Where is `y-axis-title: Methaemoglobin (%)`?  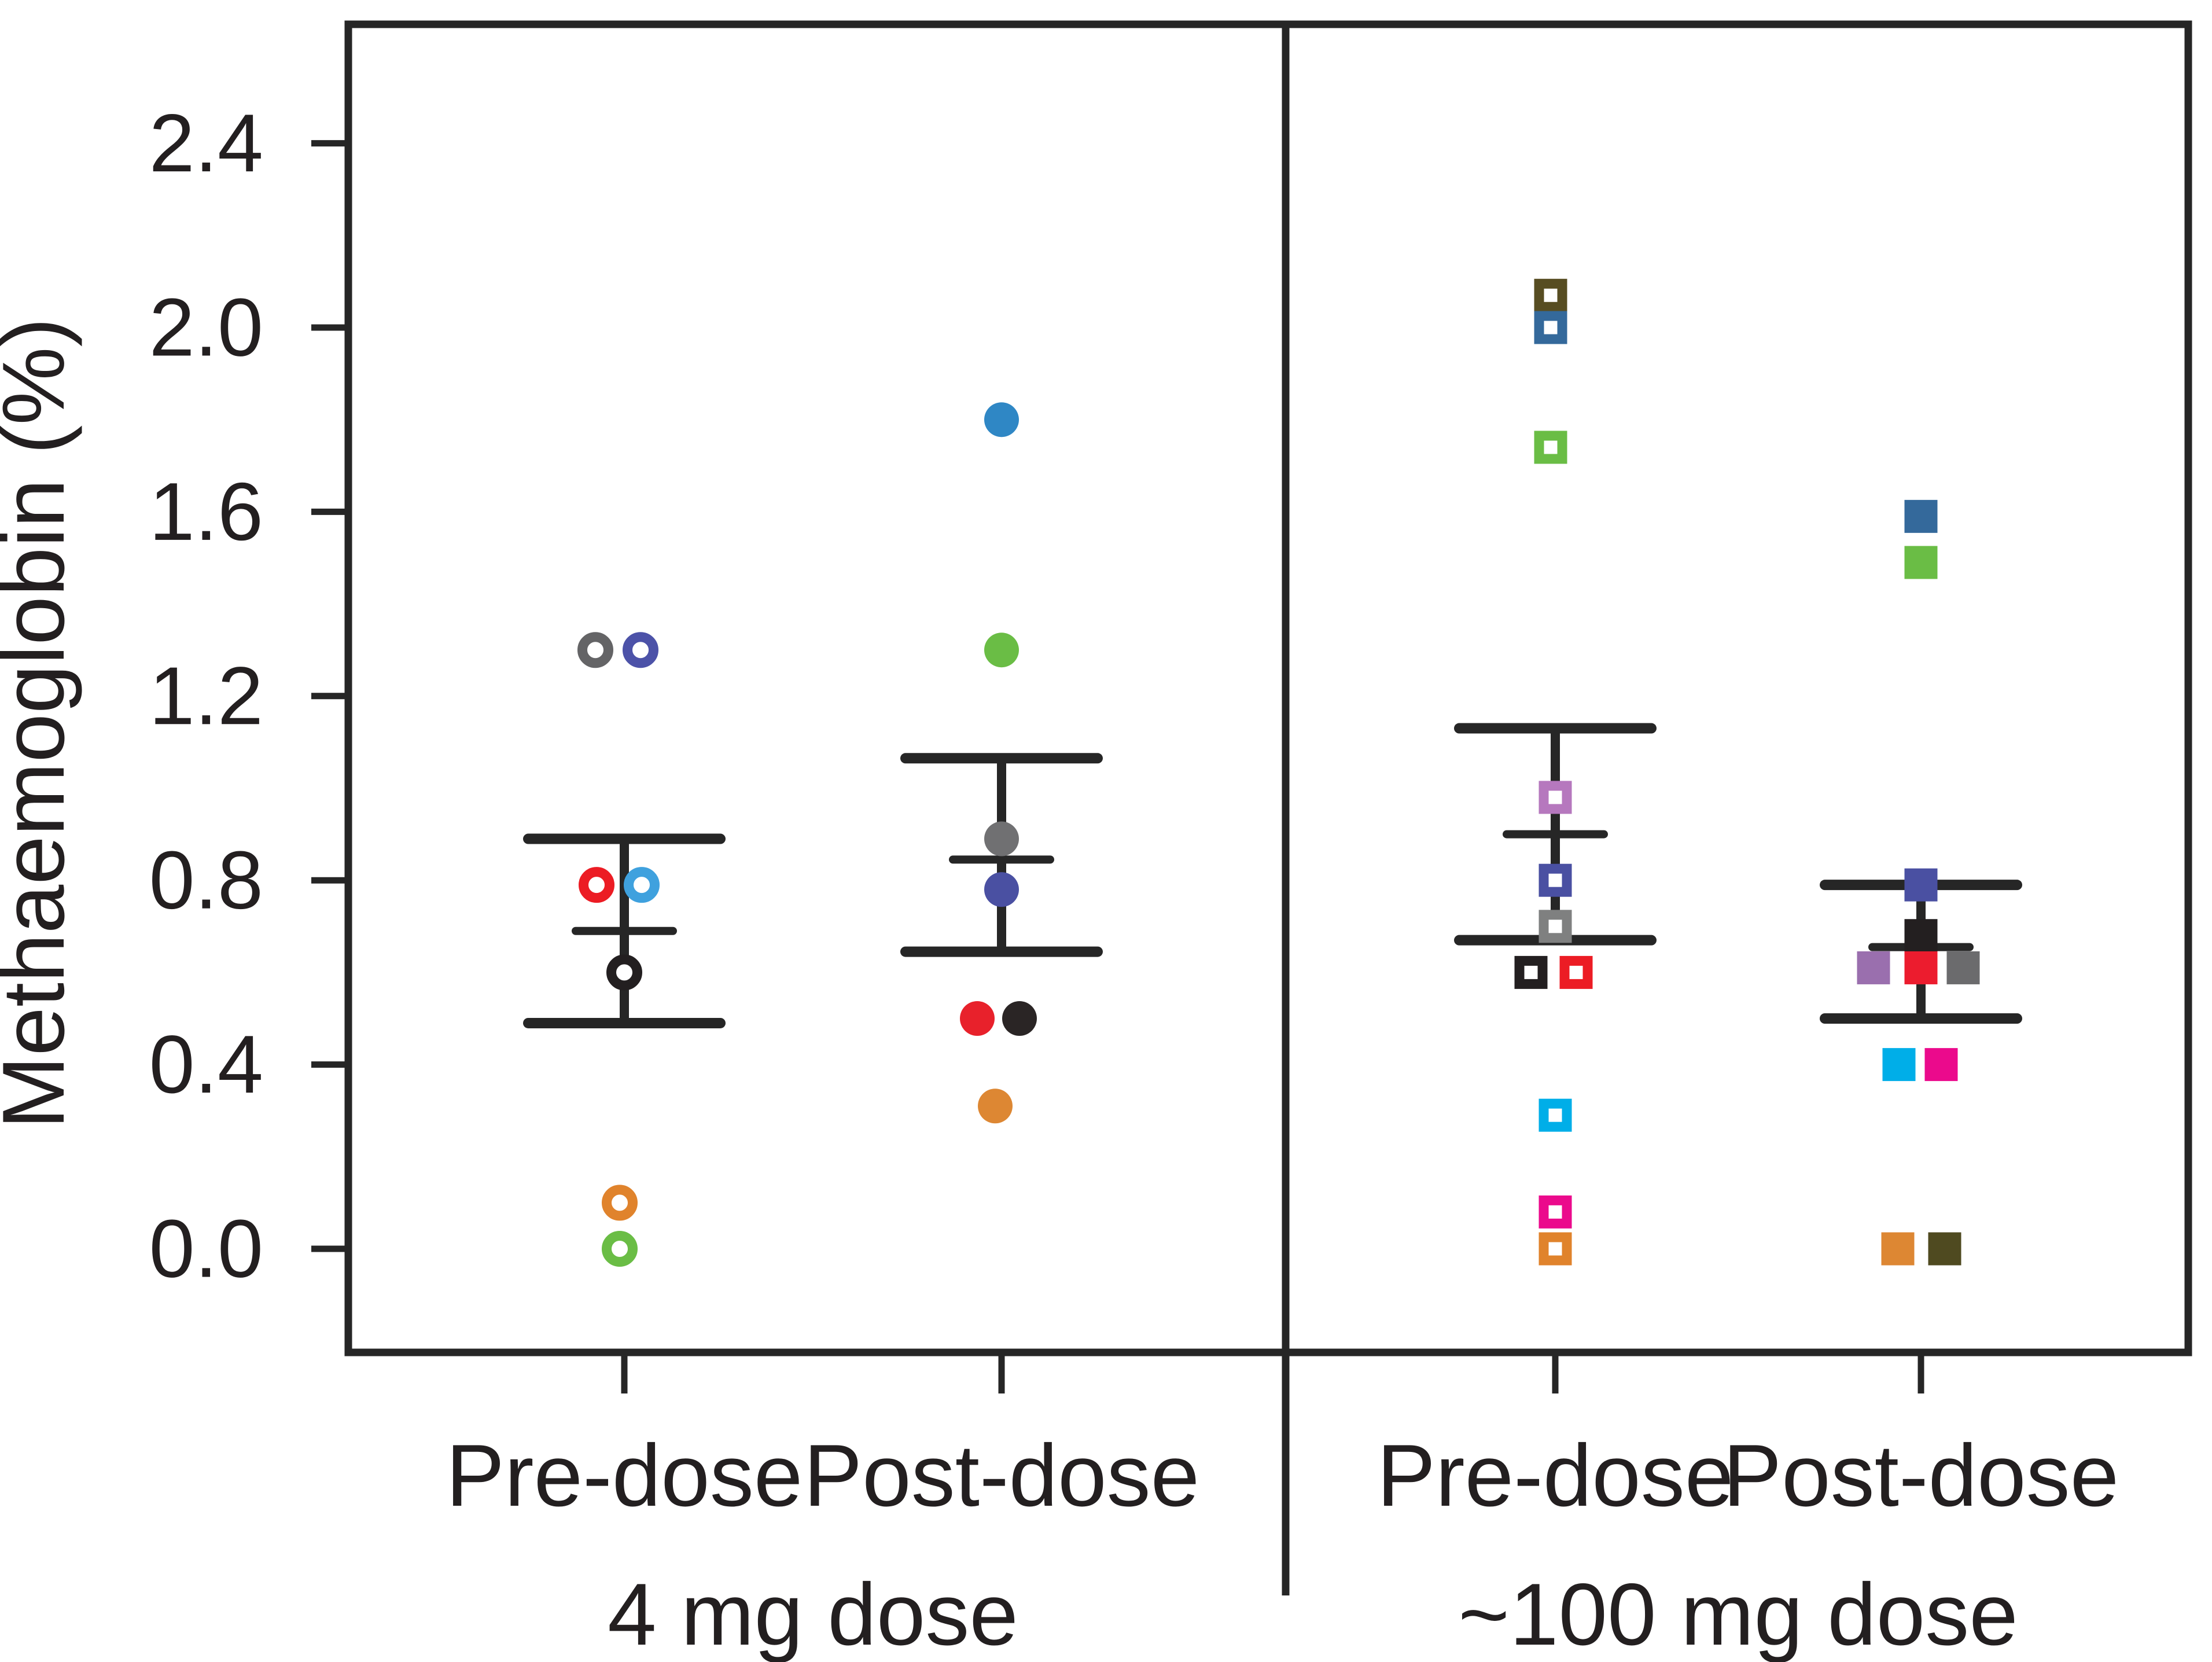 y-axis-title: Methaemoglobin (%) is located at coordinates (41, 724).